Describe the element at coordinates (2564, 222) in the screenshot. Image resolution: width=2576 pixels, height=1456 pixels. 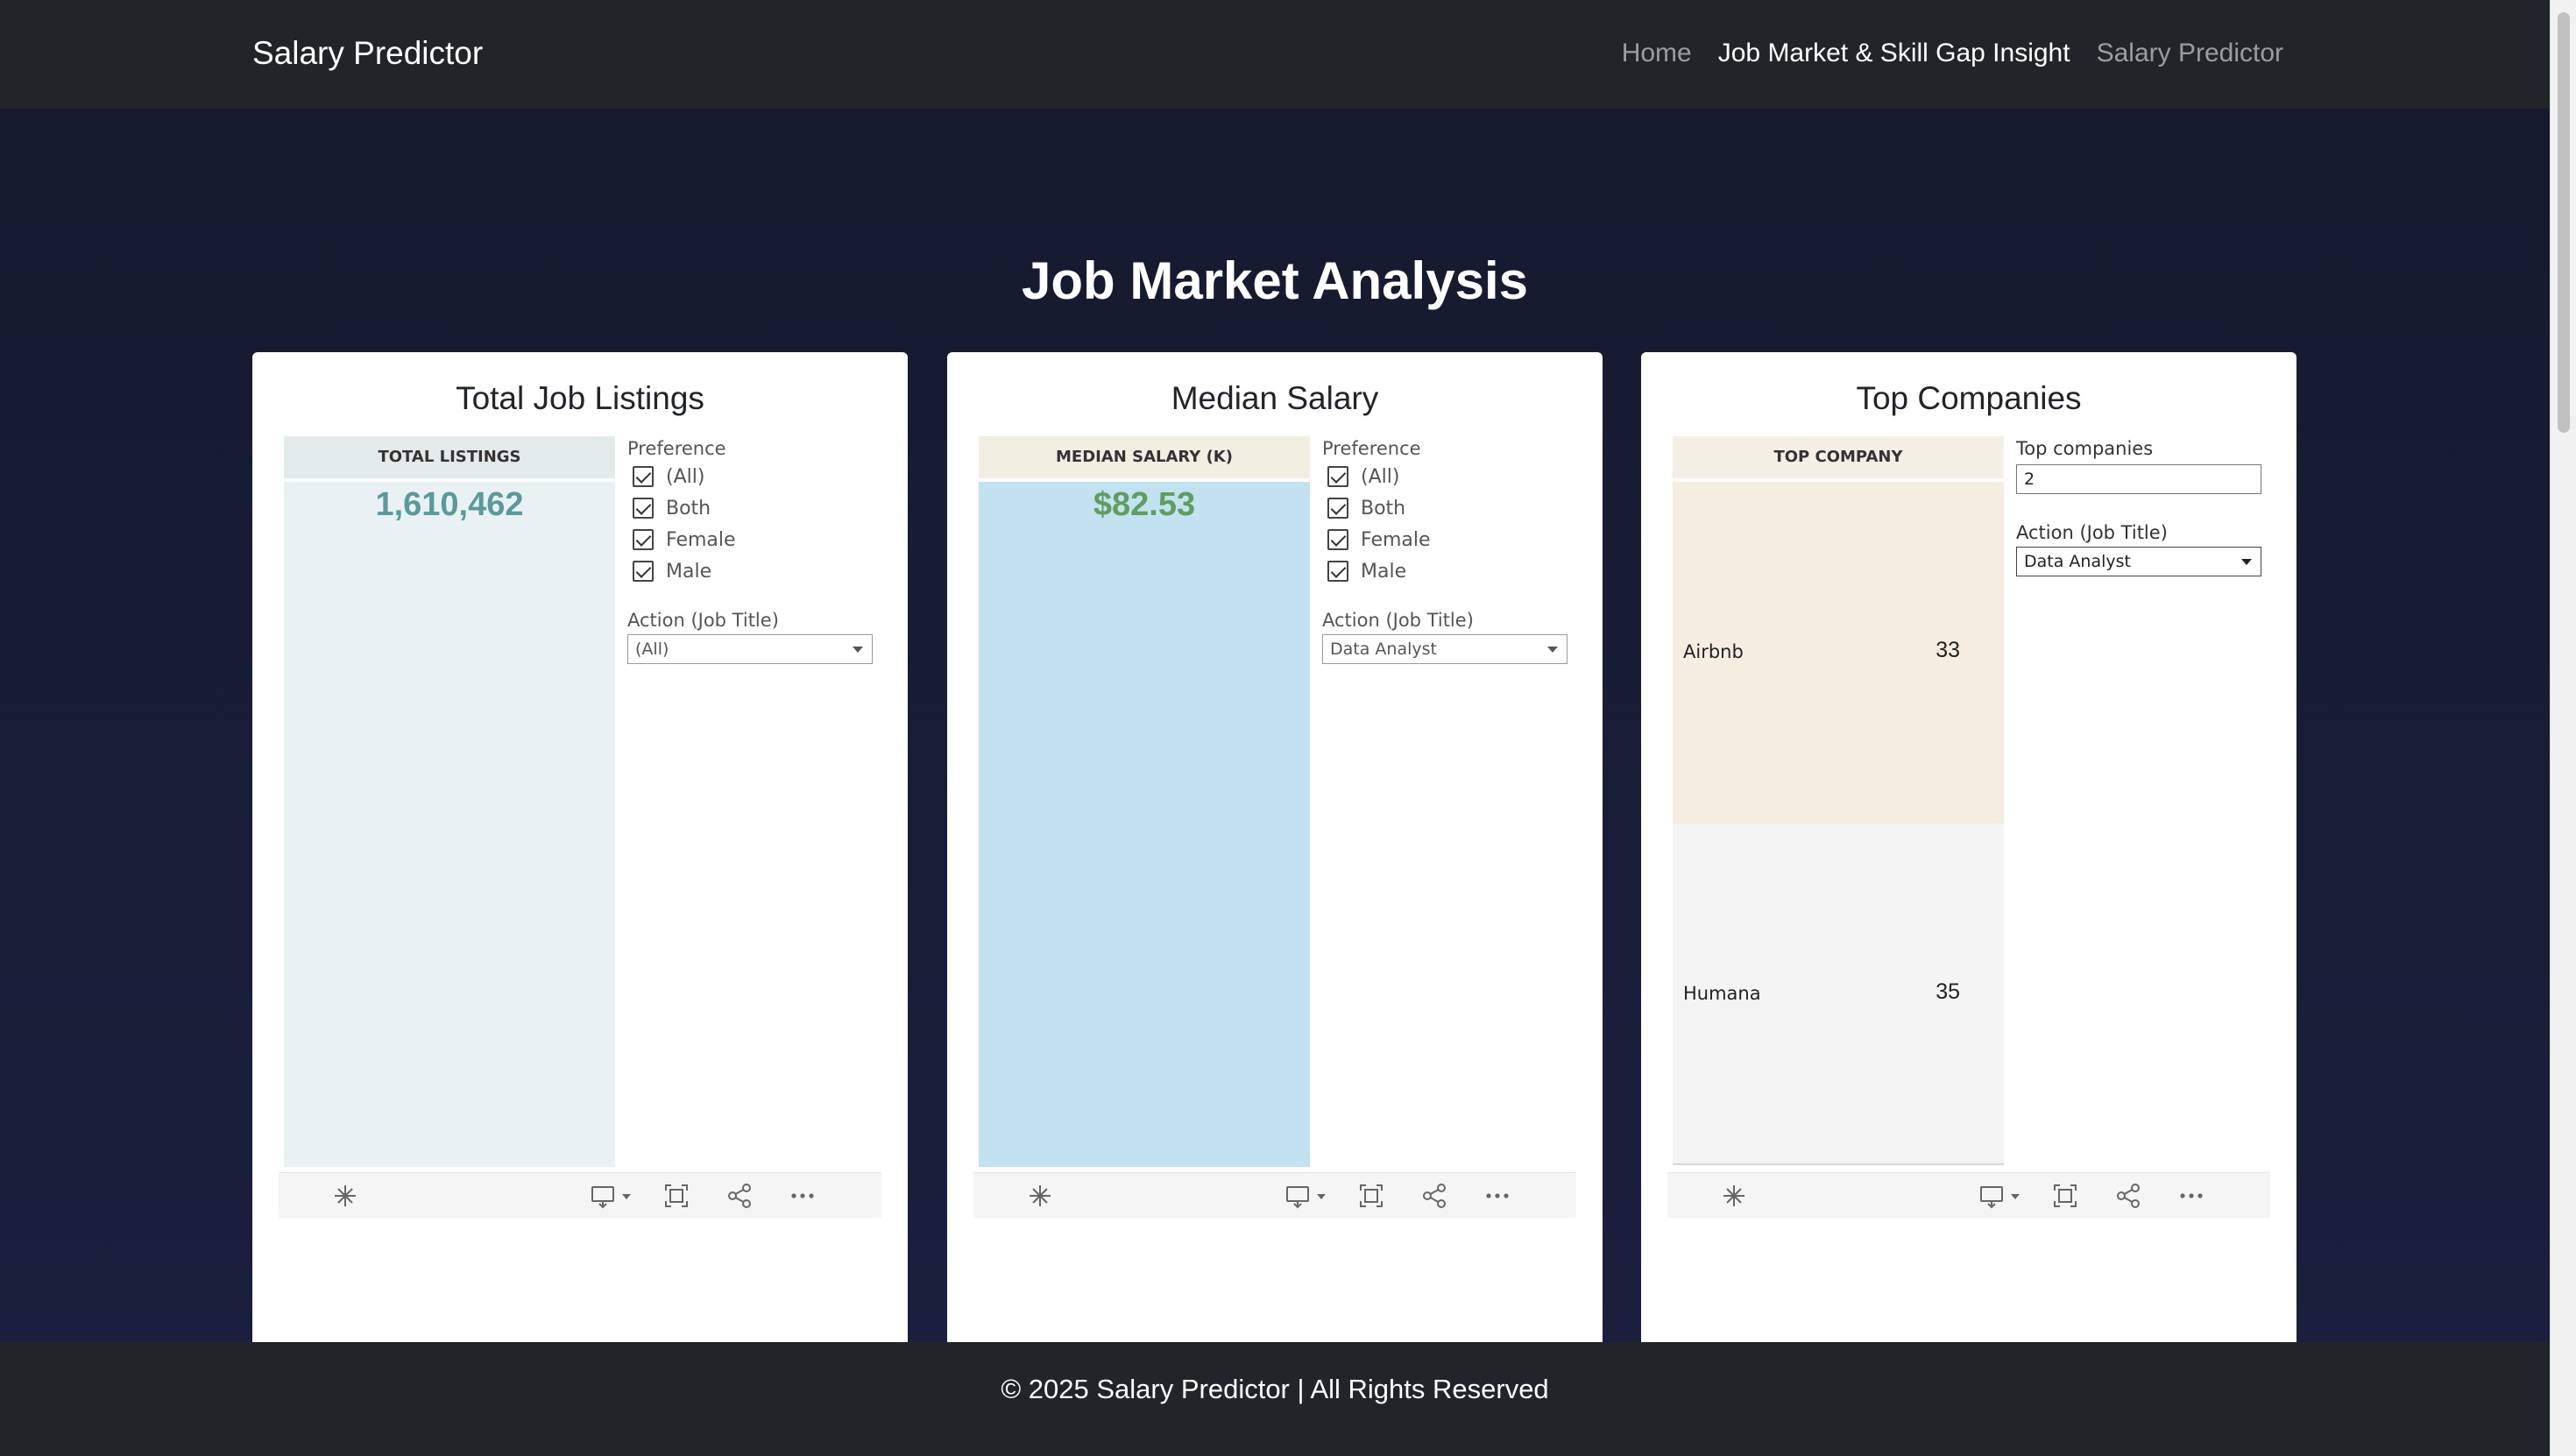
I see `scrollbar-thumb` at that location.